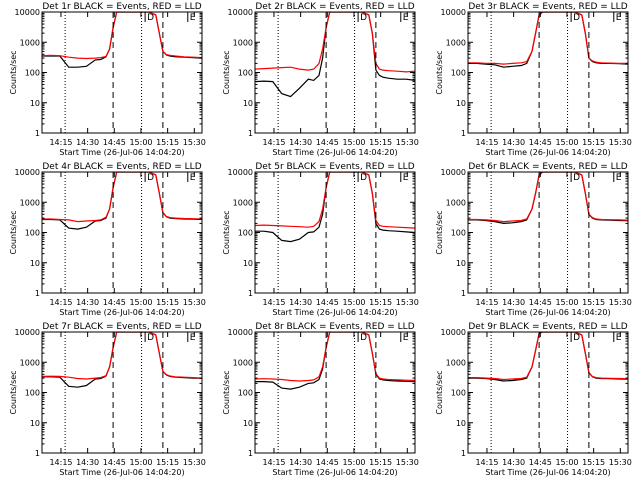 This screenshot has height=485, width=640. Describe the element at coordinates (547, 167) in the screenshot. I see `panel-title: Det 6r BLACK = Events, RED = LLD` at that location.